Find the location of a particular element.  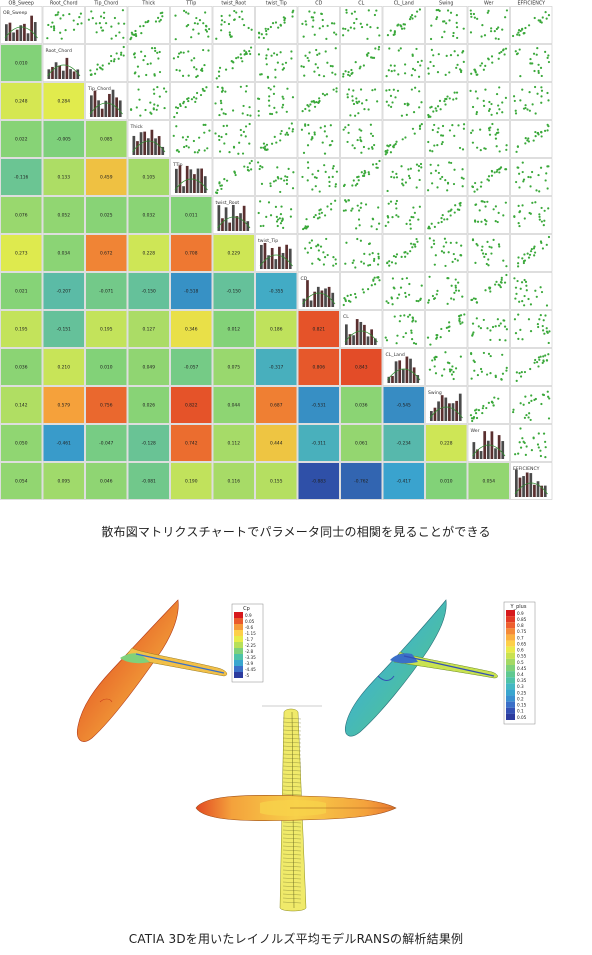

legend-label: 0.25 is located at coordinates (522, 692).